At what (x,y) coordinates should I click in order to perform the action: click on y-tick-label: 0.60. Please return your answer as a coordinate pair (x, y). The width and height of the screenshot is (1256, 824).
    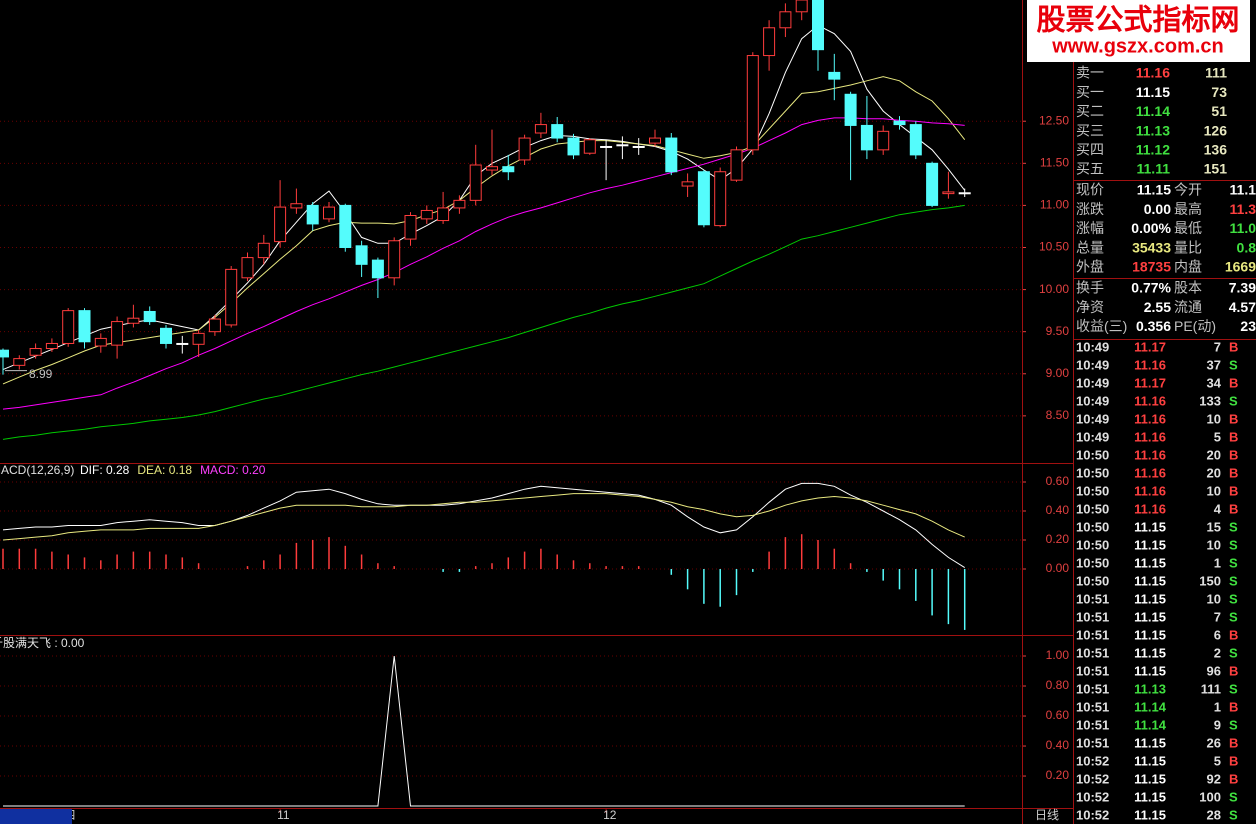
    Looking at the image, I should click on (1058, 481).